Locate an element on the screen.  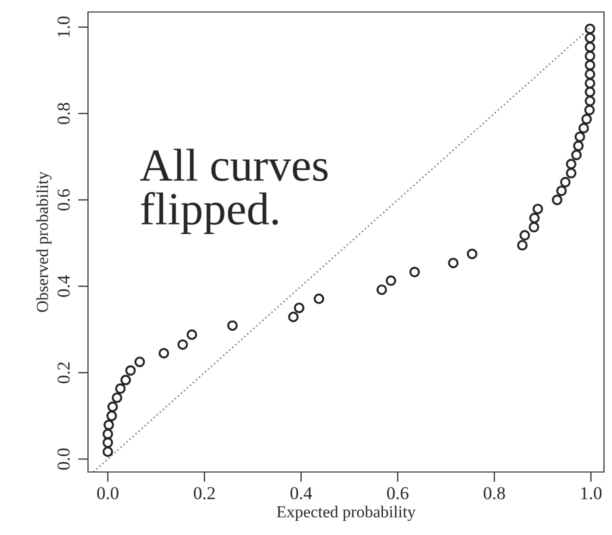
annotation: All curves flipped. is located at coordinates (234, 191).